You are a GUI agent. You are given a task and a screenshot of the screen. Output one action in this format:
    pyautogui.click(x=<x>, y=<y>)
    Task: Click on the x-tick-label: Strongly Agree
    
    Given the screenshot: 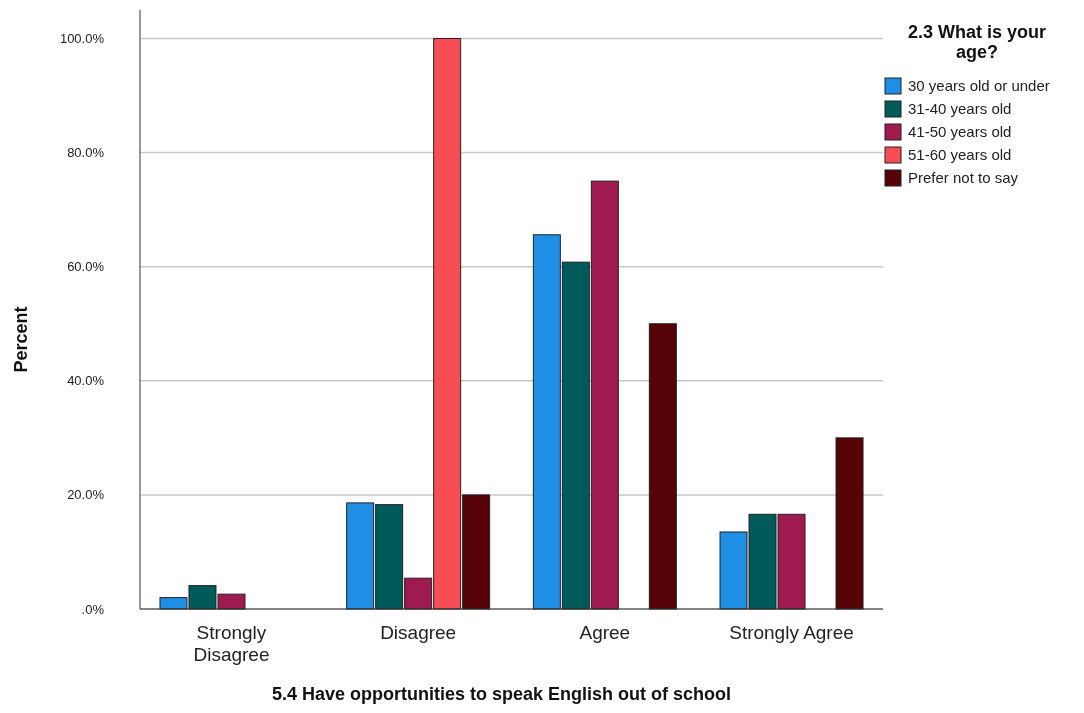 What is the action you would take?
    pyautogui.click(x=791, y=632)
    